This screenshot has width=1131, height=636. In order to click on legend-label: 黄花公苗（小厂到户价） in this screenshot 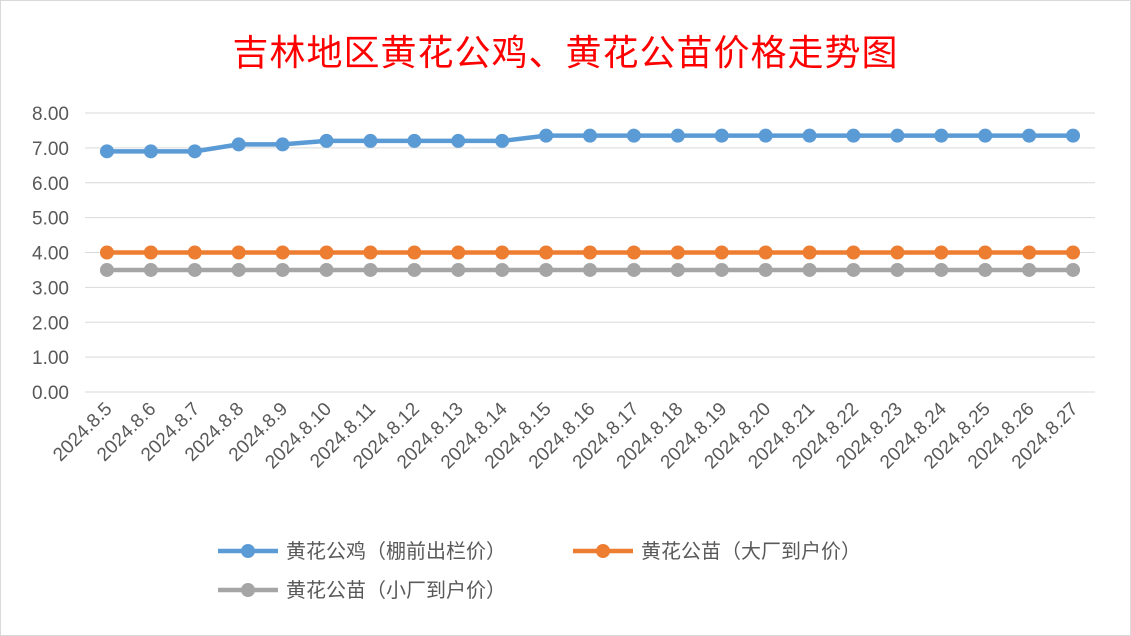, I will do `click(396, 590)`.